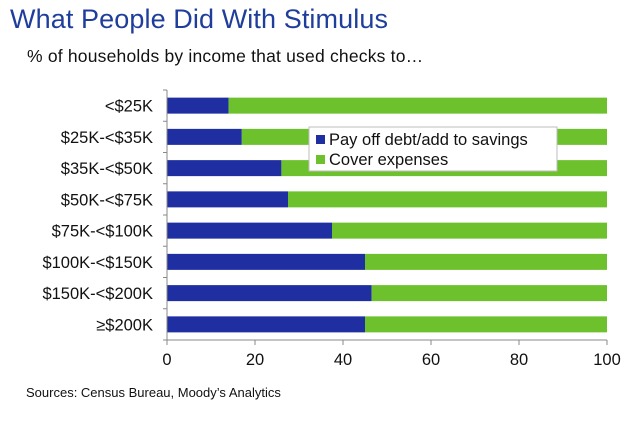 The image size is (640, 421). Describe the element at coordinates (97, 294) in the screenshot. I see `category-label-6: $150K-<$200K` at that location.